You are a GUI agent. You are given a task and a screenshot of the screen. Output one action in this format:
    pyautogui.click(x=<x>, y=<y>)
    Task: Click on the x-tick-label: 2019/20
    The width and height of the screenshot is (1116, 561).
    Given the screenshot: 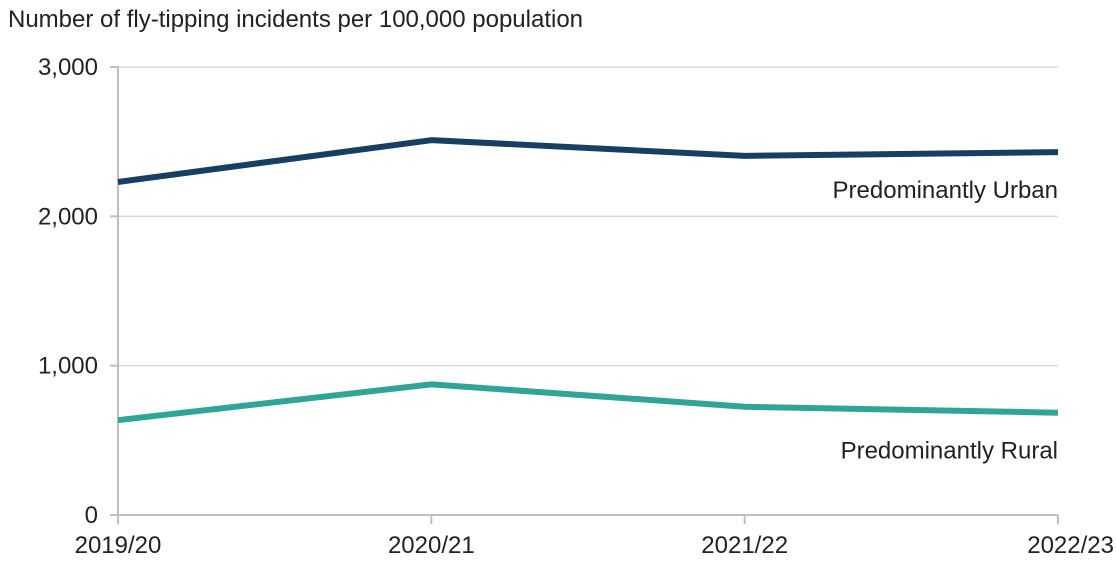 What is the action you would take?
    pyautogui.click(x=118, y=545)
    